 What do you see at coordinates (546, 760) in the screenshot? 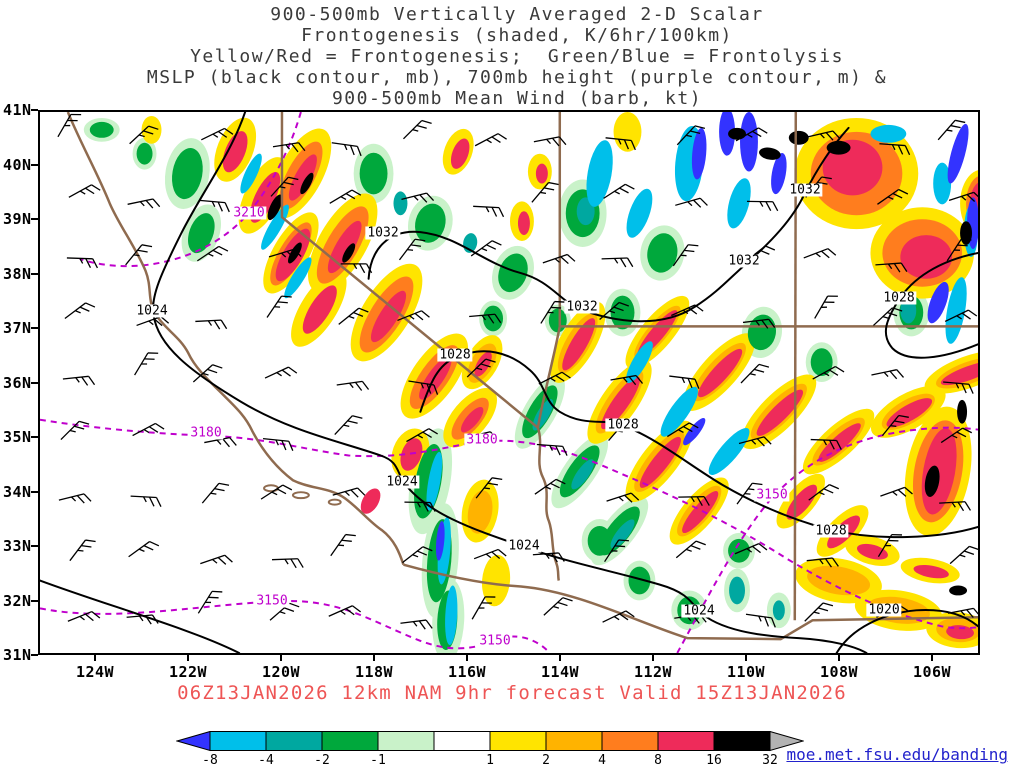
I see `colorbar-tick-label: 2` at bounding box center [546, 760].